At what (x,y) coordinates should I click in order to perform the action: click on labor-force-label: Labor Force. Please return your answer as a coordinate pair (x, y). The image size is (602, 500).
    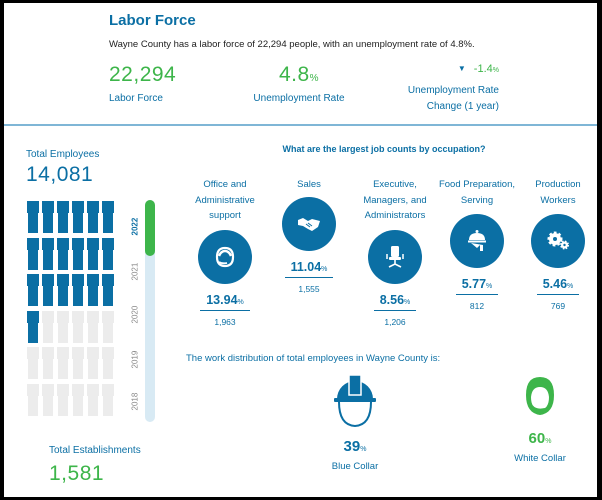
    Looking at the image, I should click on (136, 98).